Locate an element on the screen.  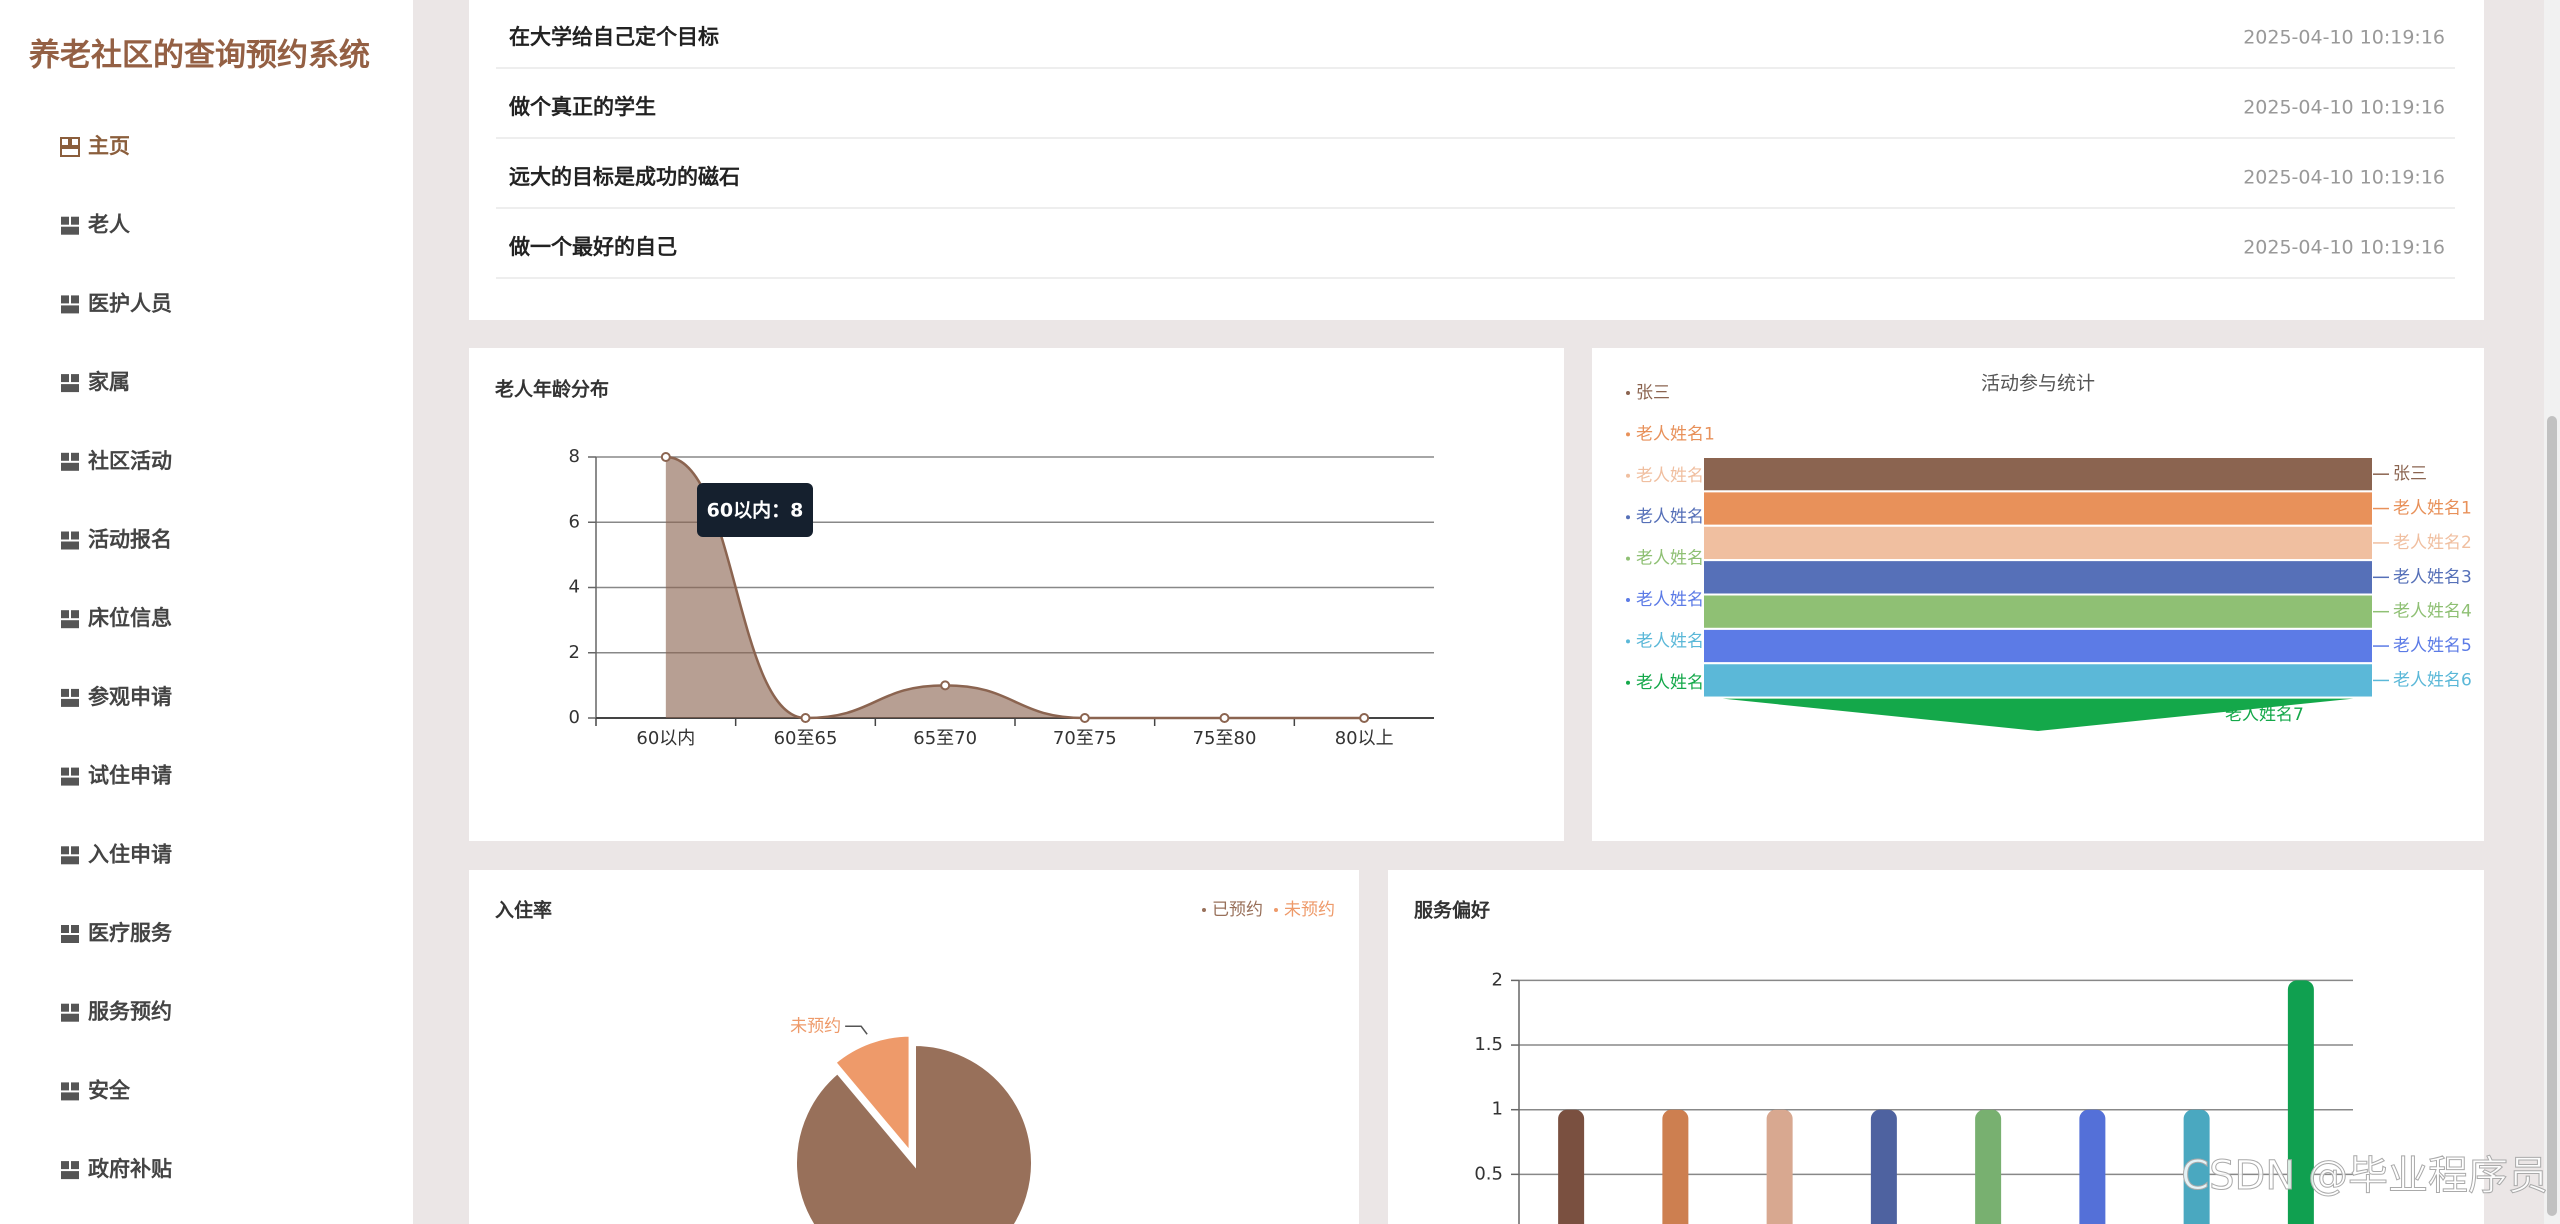
news-title: 做个真正的学生 is located at coordinates (582, 107).